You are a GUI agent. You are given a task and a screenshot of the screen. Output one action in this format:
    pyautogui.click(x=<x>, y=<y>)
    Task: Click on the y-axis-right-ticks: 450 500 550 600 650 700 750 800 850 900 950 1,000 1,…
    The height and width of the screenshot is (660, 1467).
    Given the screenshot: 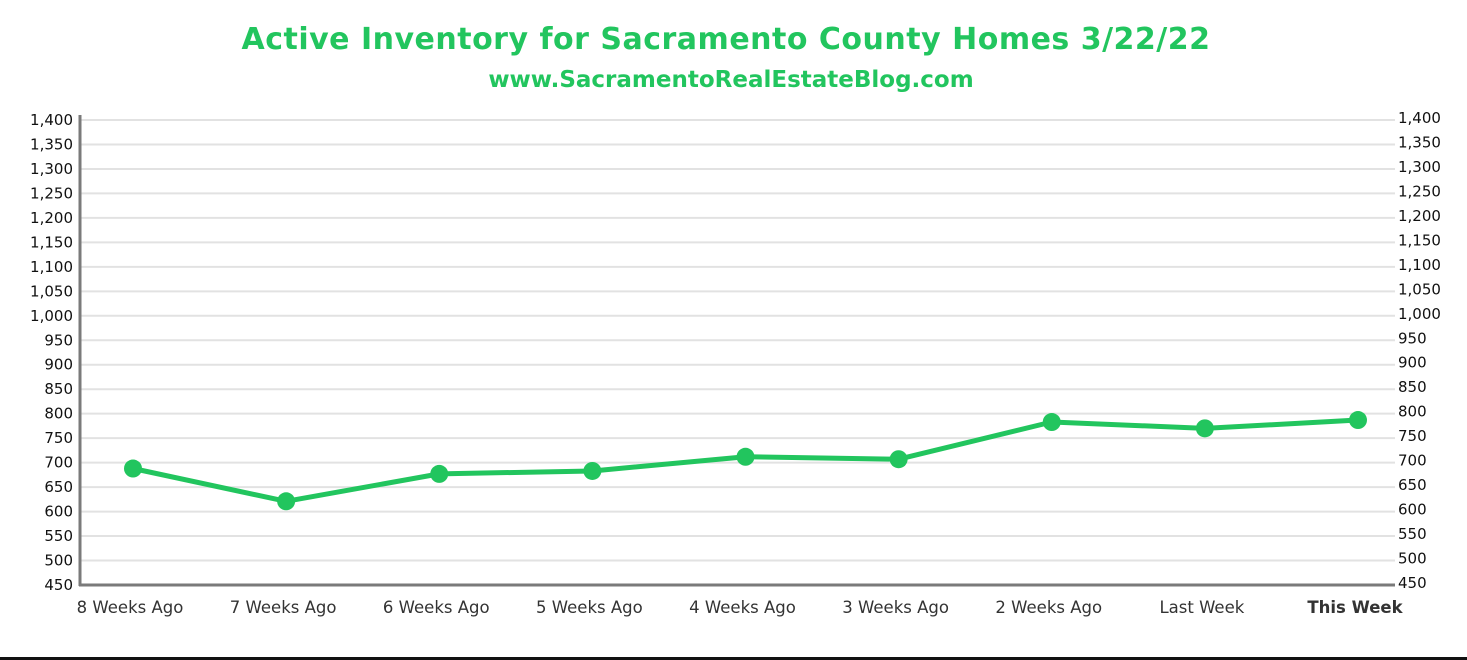 What is the action you would take?
    pyautogui.click(x=1419, y=350)
    